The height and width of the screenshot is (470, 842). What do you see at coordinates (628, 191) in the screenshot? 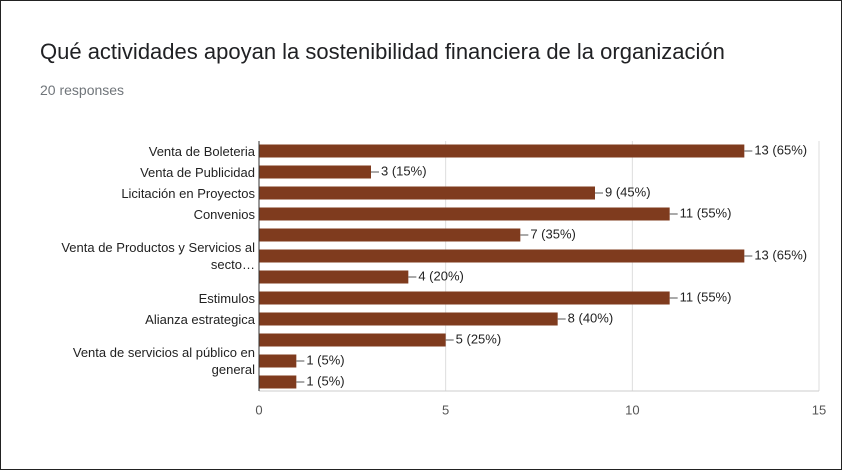
I see `value-label: 9 (45%)` at bounding box center [628, 191].